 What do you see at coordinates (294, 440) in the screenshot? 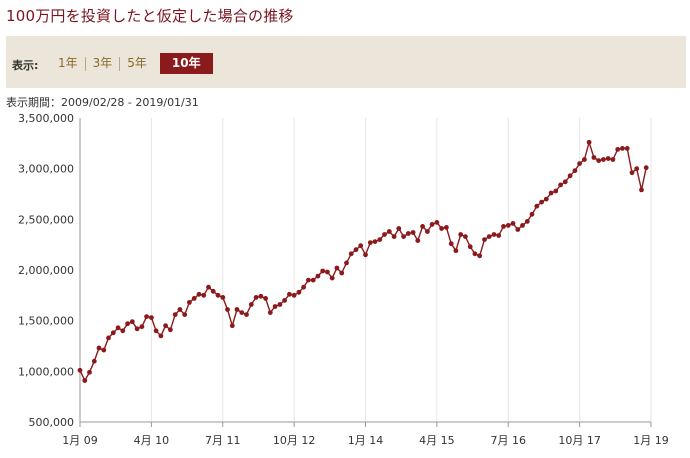
I see `x-tick-label: 10月 12` at bounding box center [294, 440].